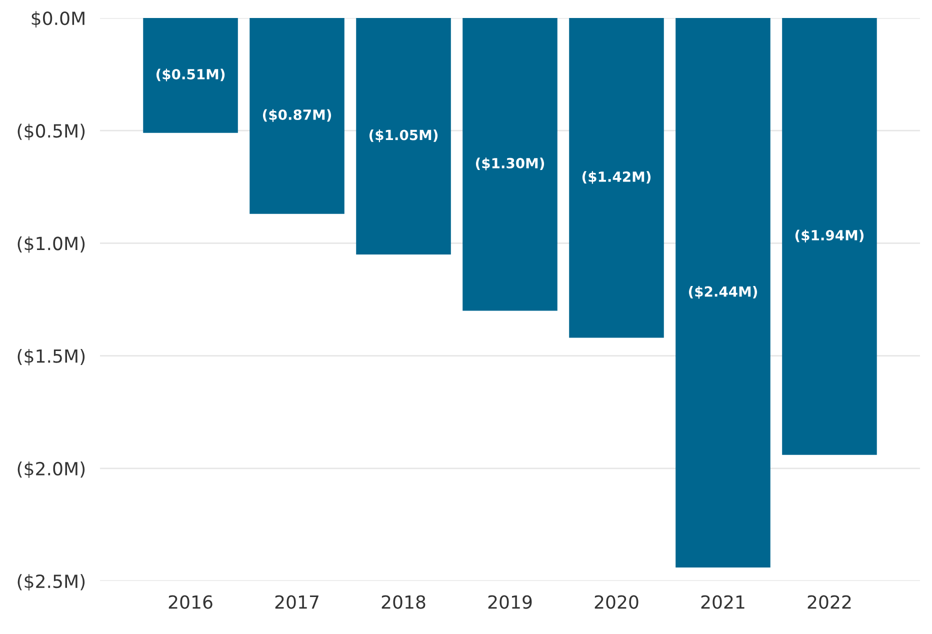  What do you see at coordinates (51, 470) in the screenshot?
I see `y-tick-label: ($2.0M)` at bounding box center [51, 470].